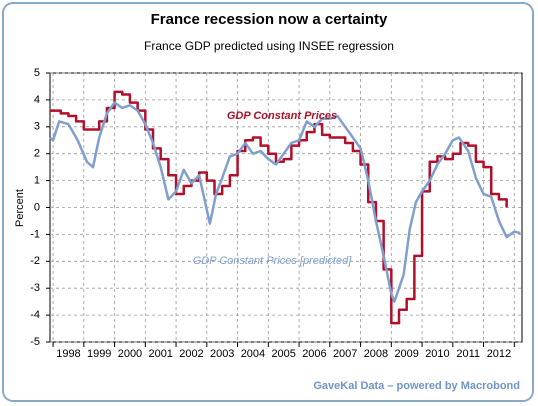 Image resolution: width=538 pixels, height=406 pixels. I want to click on x-tick-label: 2012, so click(499, 354).